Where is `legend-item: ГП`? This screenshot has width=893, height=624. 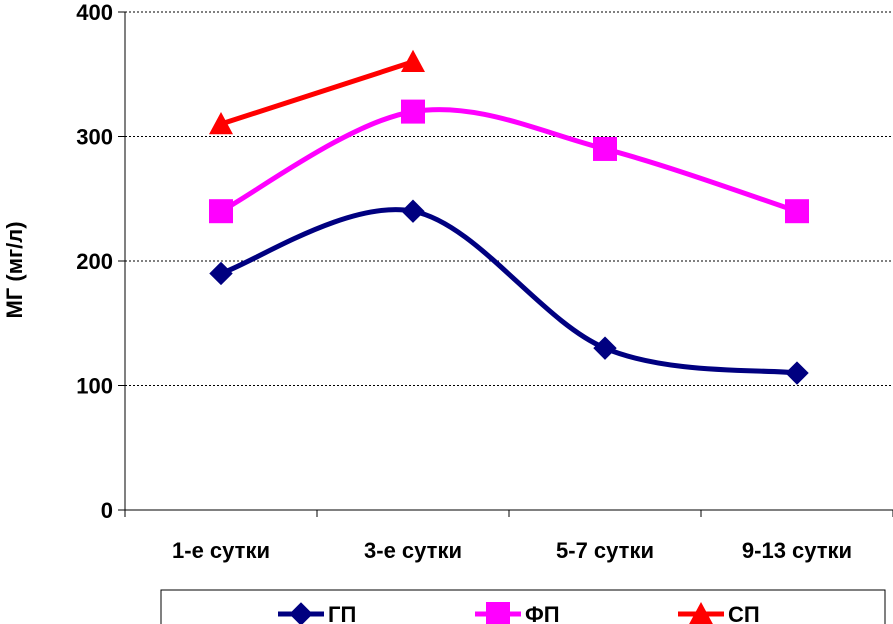
legend-item: ГП is located at coordinates (317, 613).